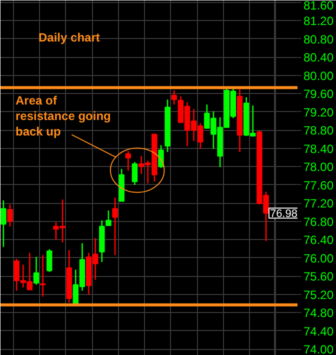 The image size is (336, 355). What do you see at coordinates (319, 131) in the screenshot?
I see `y-tick-label: 78.80` at bounding box center [319, 131].